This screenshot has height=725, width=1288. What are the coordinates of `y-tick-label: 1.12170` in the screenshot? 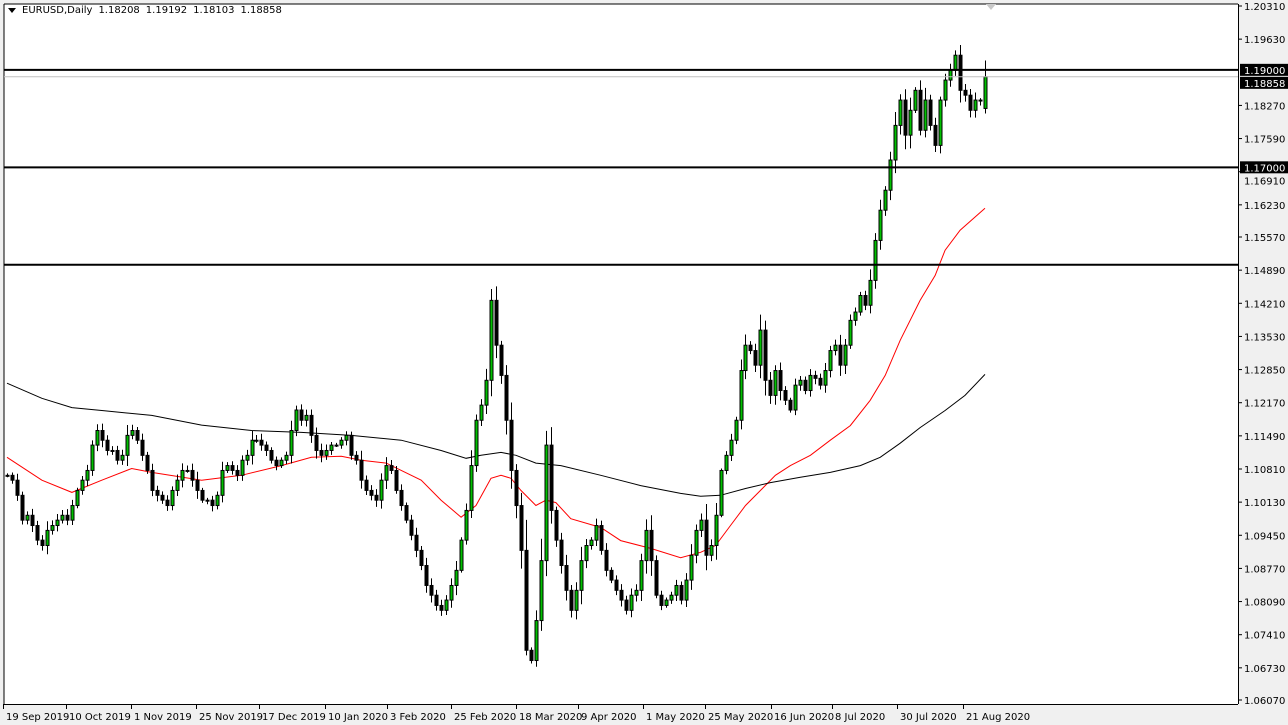 It's located at (1264, 404).